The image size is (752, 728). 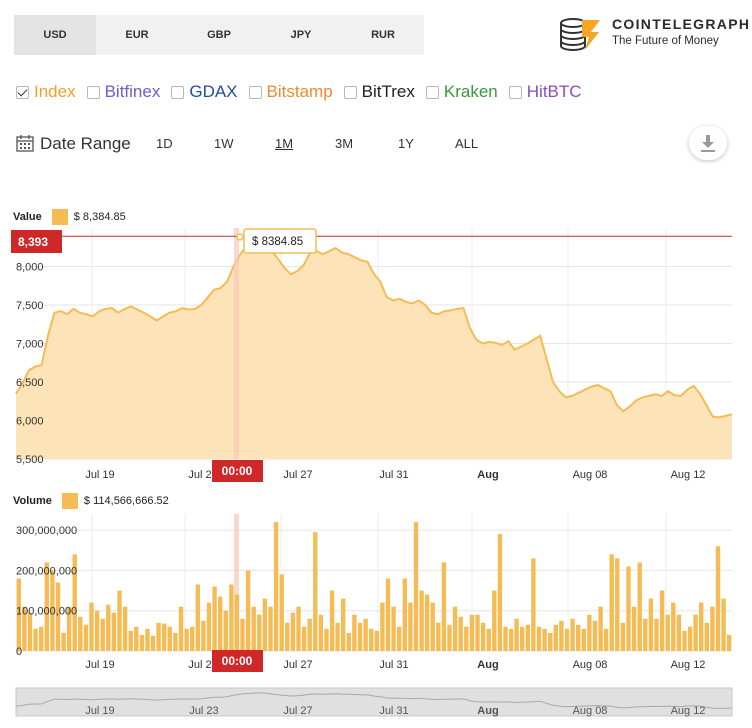 I want to click on range-button-1d: 1D, so click(x=164, y=143).